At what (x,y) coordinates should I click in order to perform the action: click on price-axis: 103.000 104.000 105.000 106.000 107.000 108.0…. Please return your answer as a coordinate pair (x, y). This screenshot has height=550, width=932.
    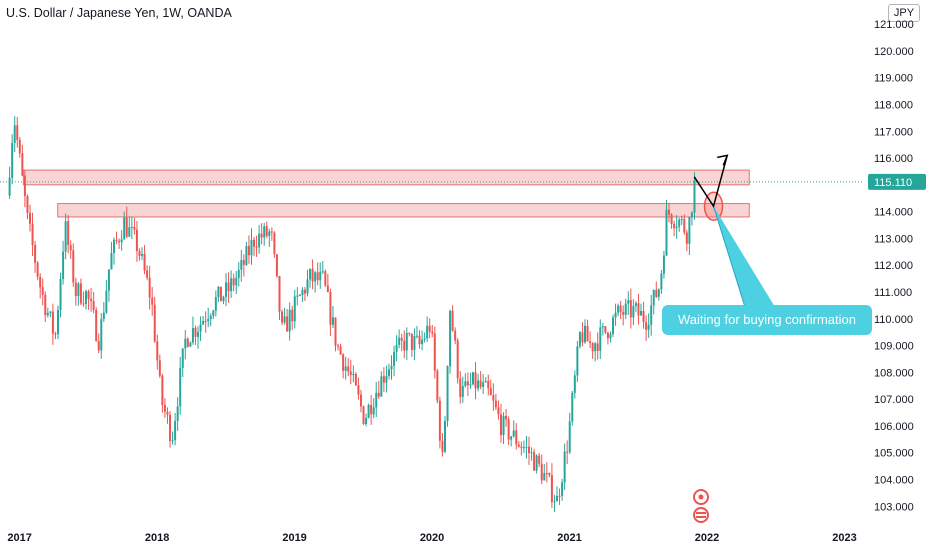
    Looking at the image, I should click on (894, 266).